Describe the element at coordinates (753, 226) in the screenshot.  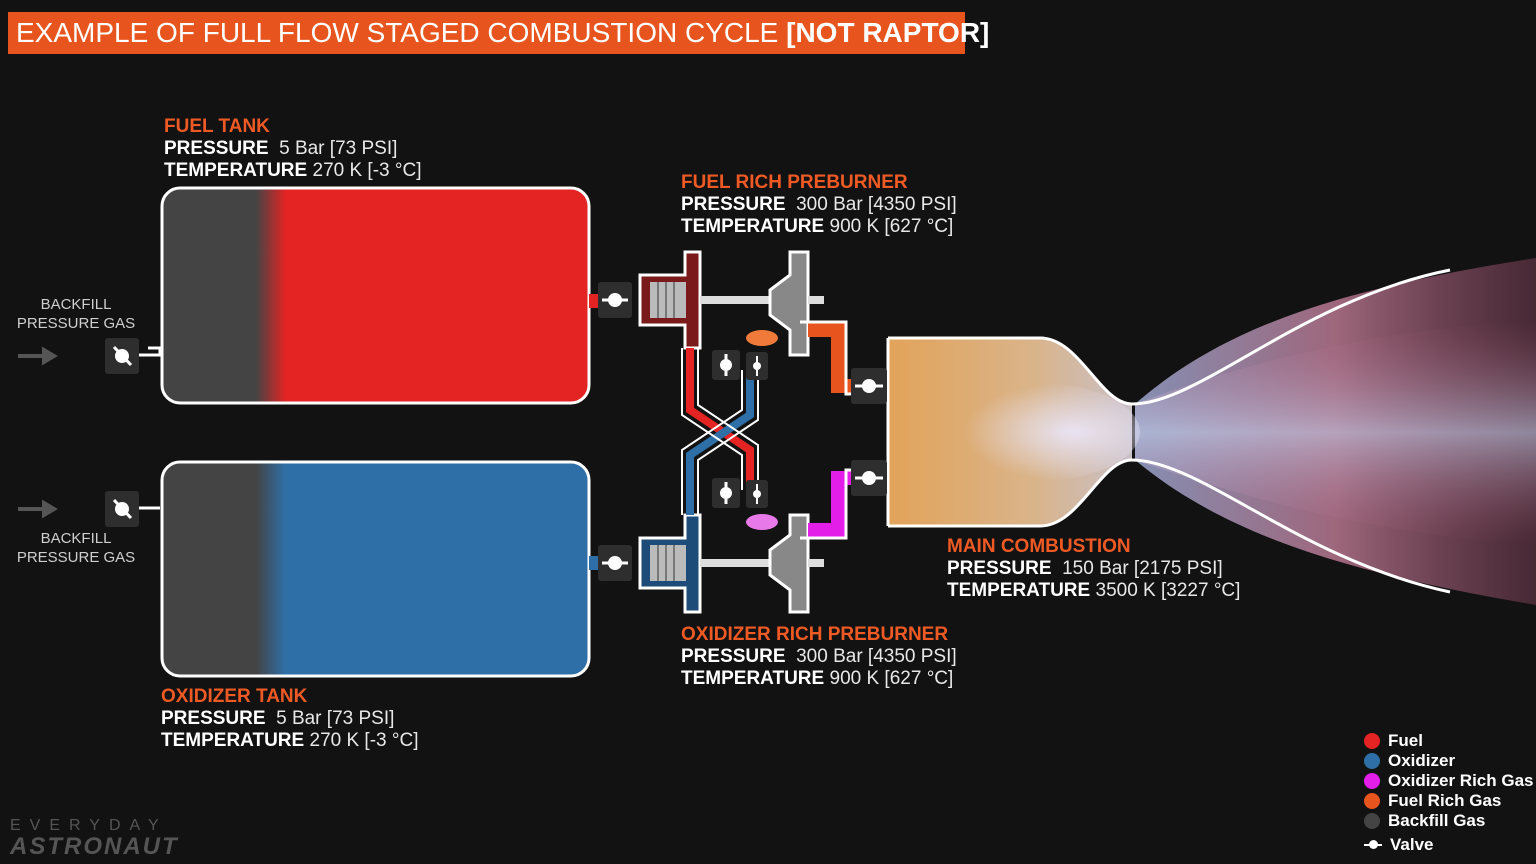
I see `fuel-preburner-temperature-label: TEMPERATURE` at that location.